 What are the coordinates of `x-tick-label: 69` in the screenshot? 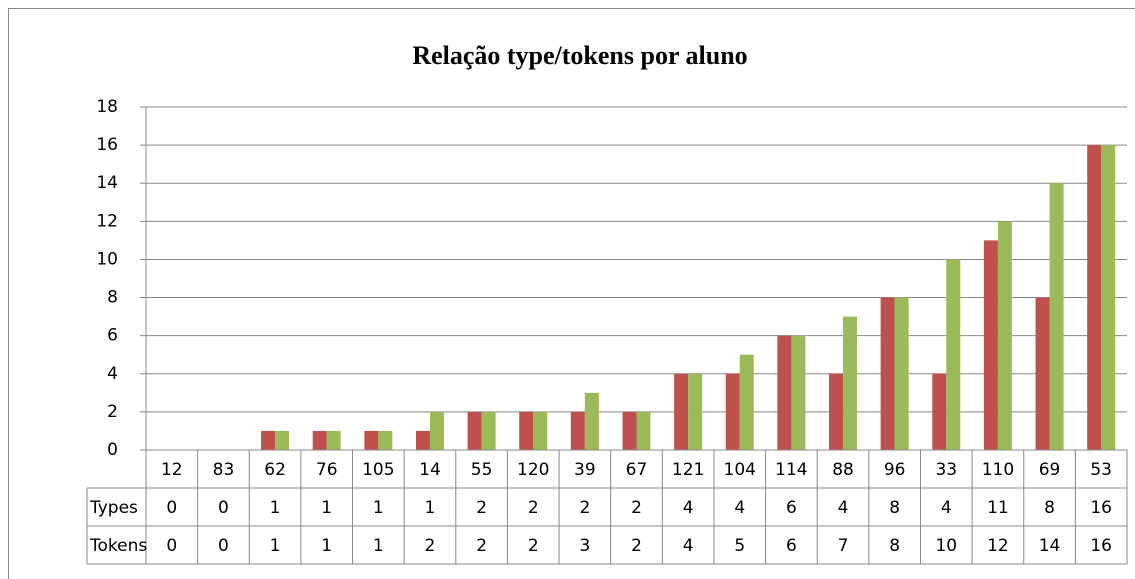 It's located at (1050, 470).